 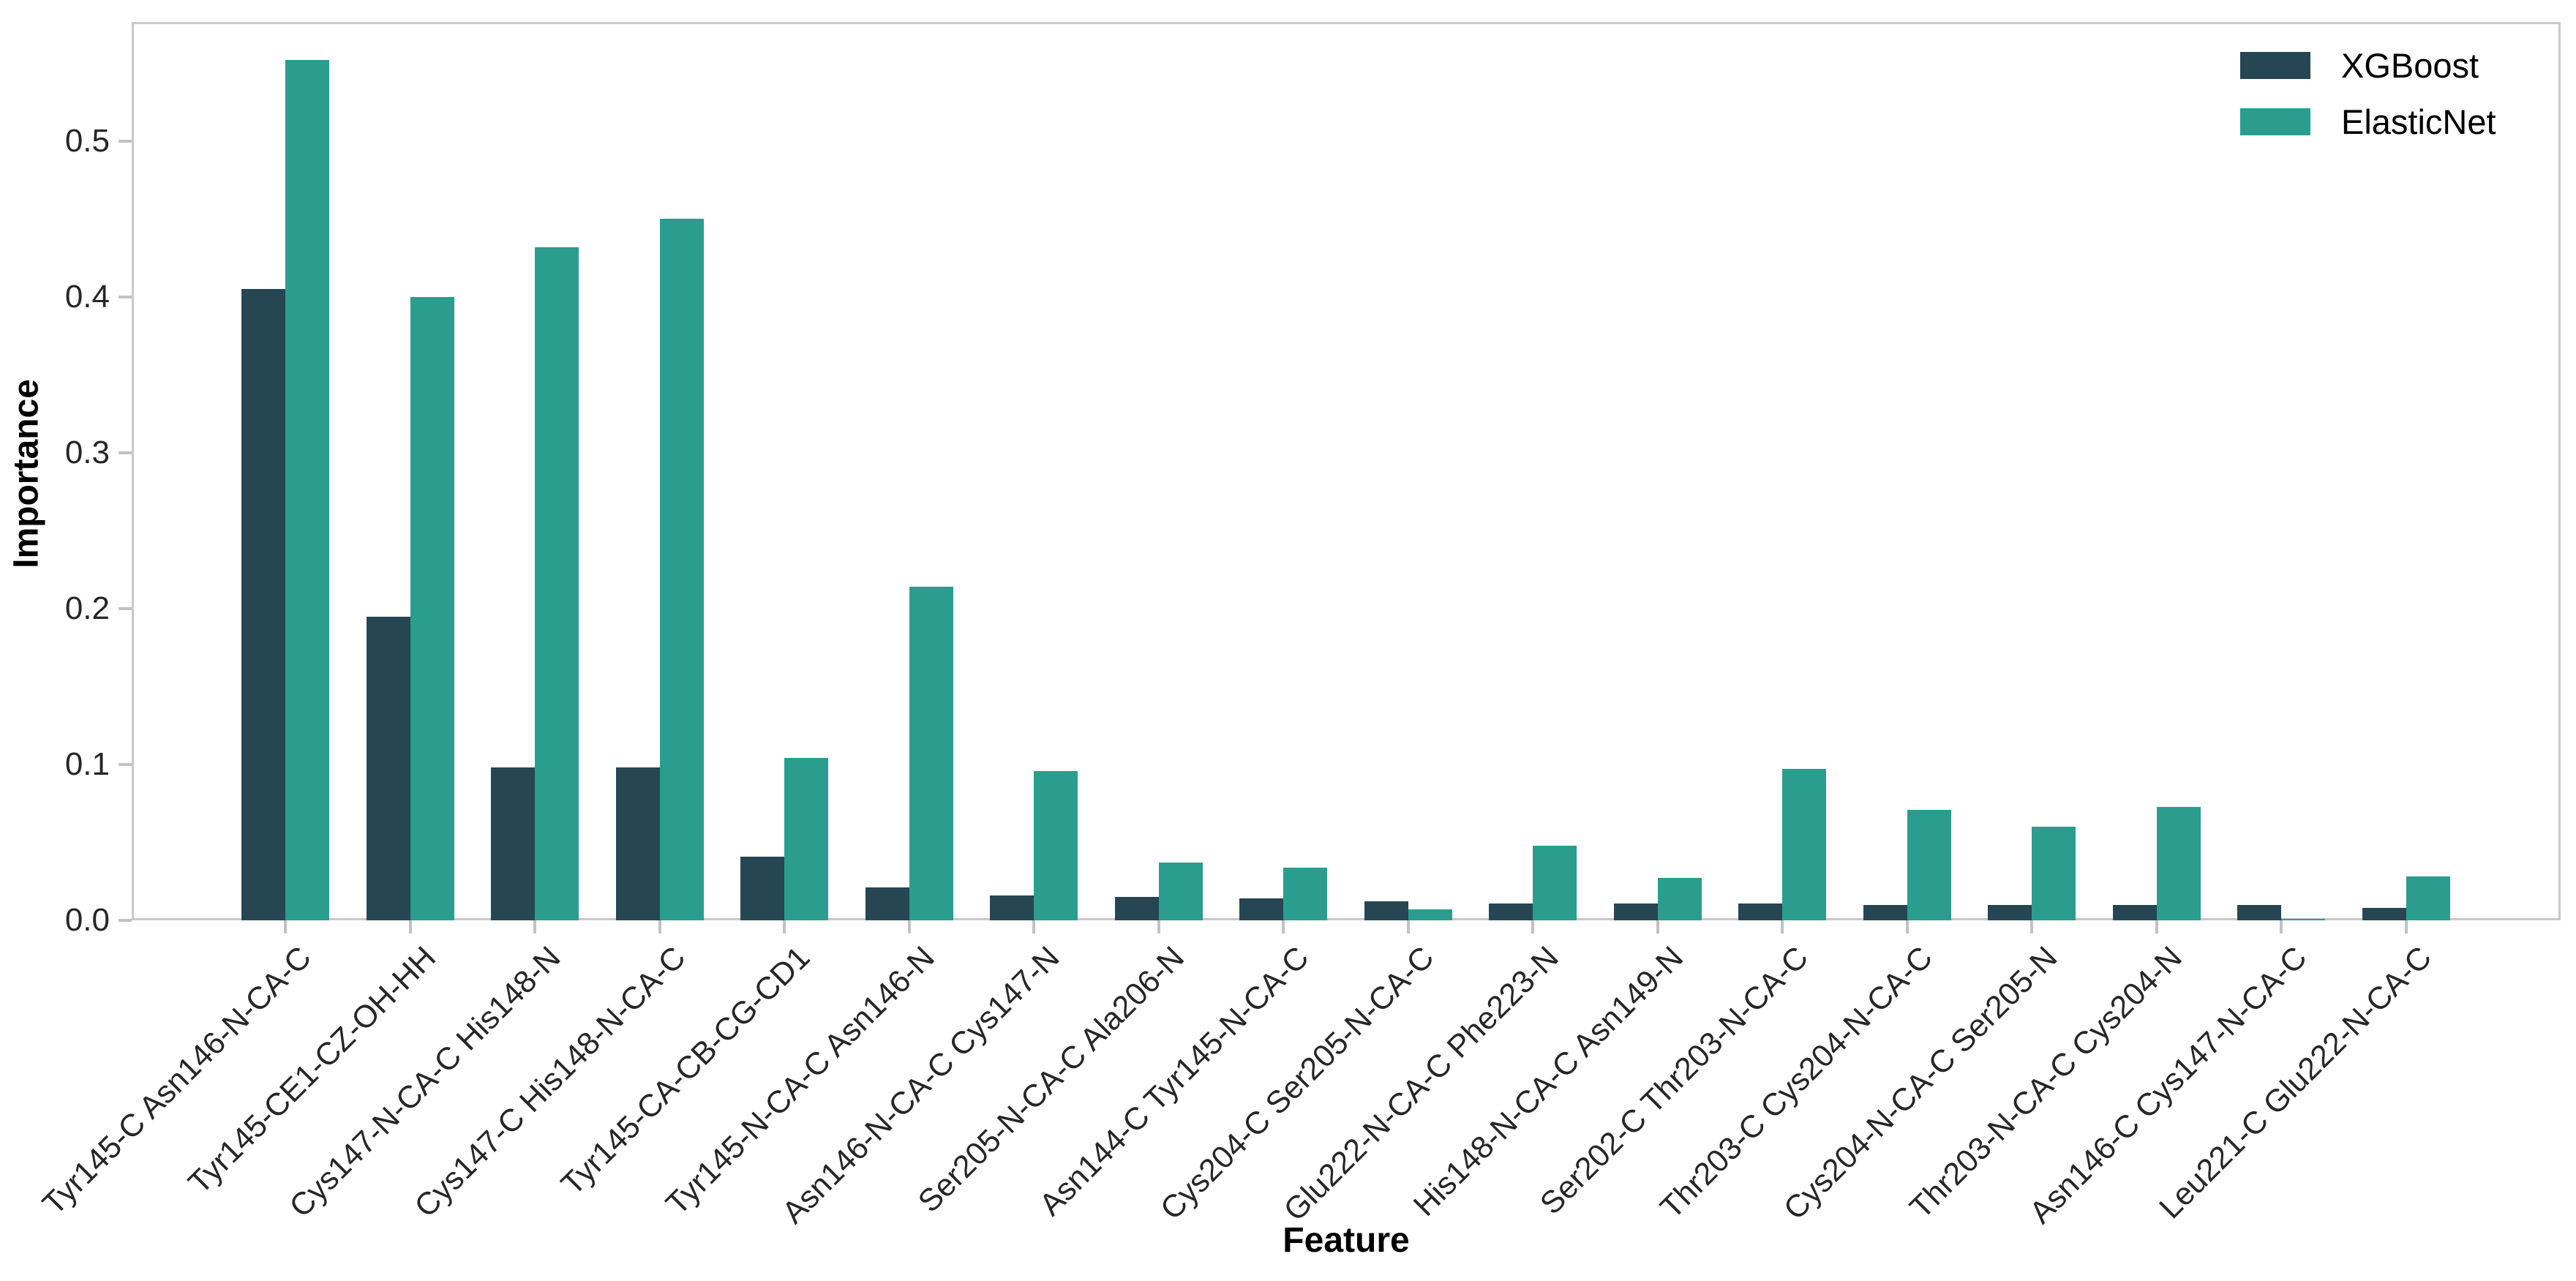 I want to click on legend-swatch-xgboost, so click(x=2275, y=65).